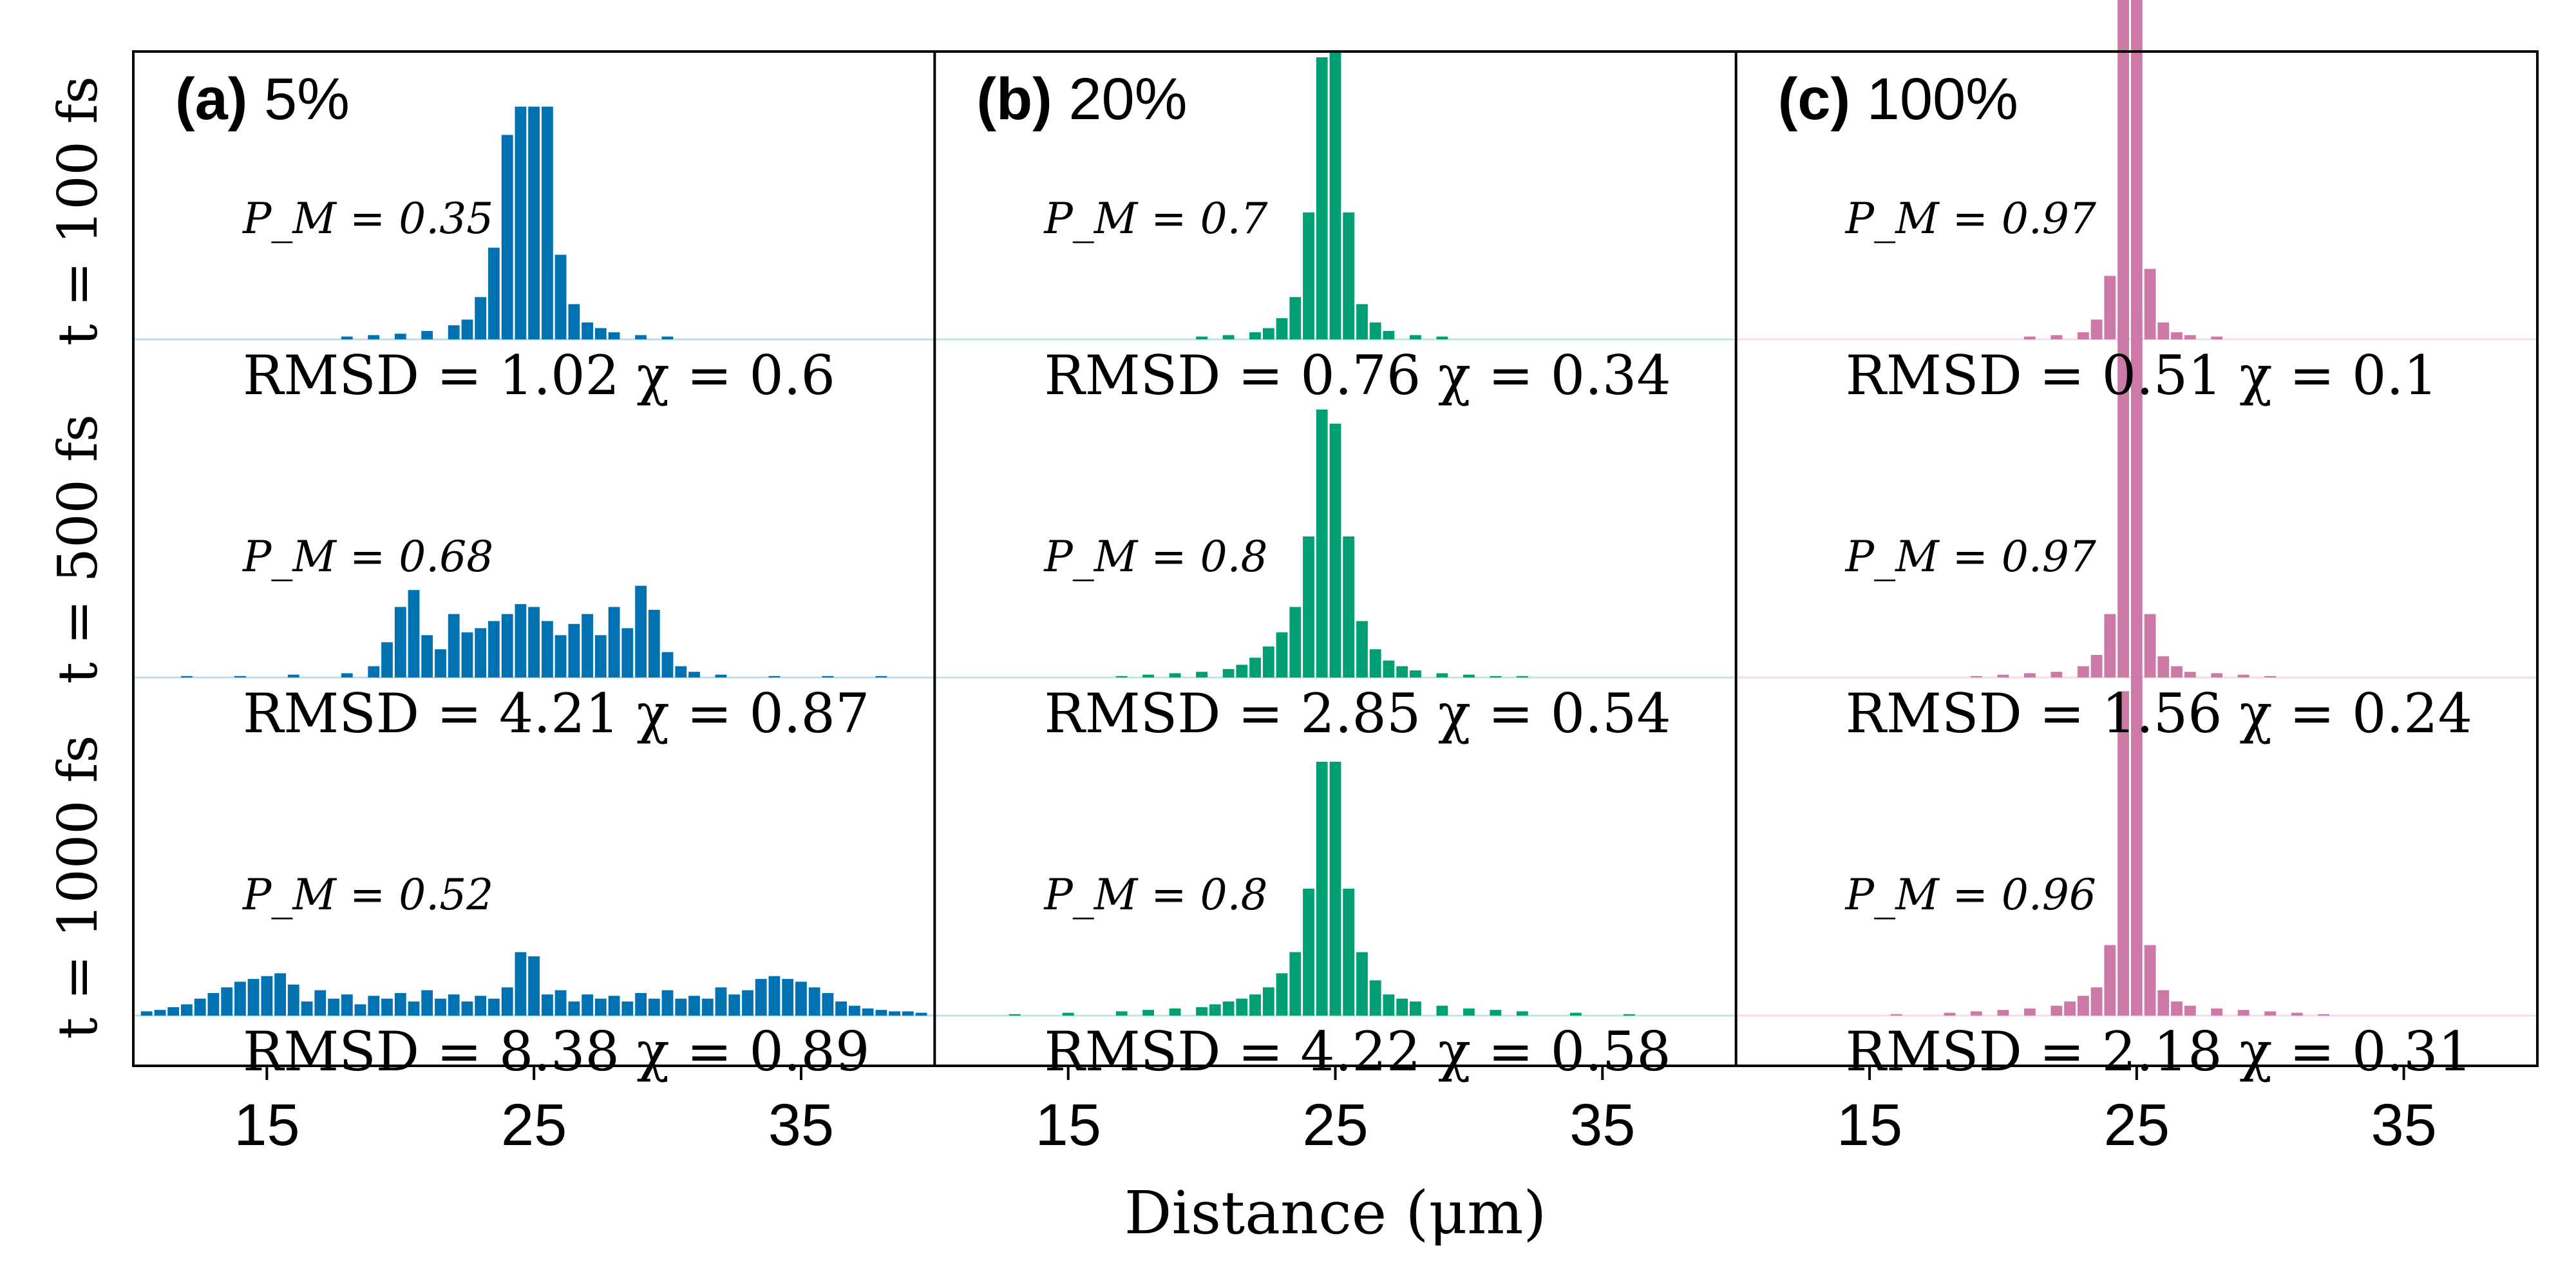 The height and width of the screenshot is (1288, 2576). Describe the element at coordinates (556, 714) in the screenshot. I see `rmsd-chi-annotation: RMSD = 4.21 χ = 0.87` at that location.